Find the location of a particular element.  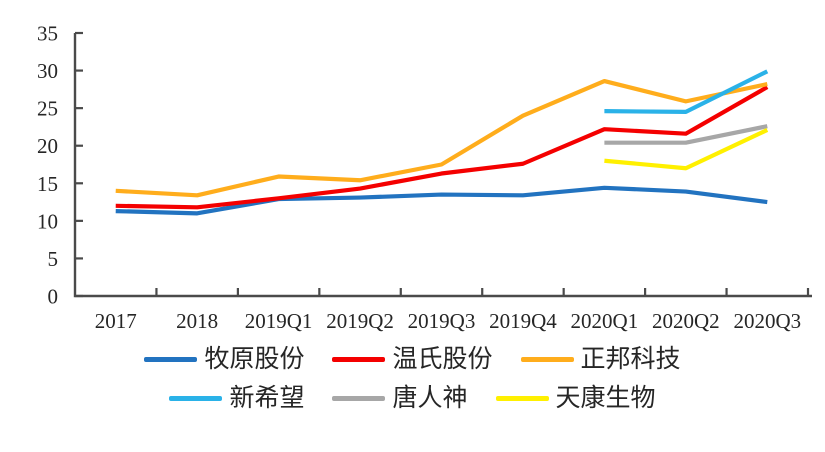

y-tick-label: 0 is located at coordinates (53, 297).